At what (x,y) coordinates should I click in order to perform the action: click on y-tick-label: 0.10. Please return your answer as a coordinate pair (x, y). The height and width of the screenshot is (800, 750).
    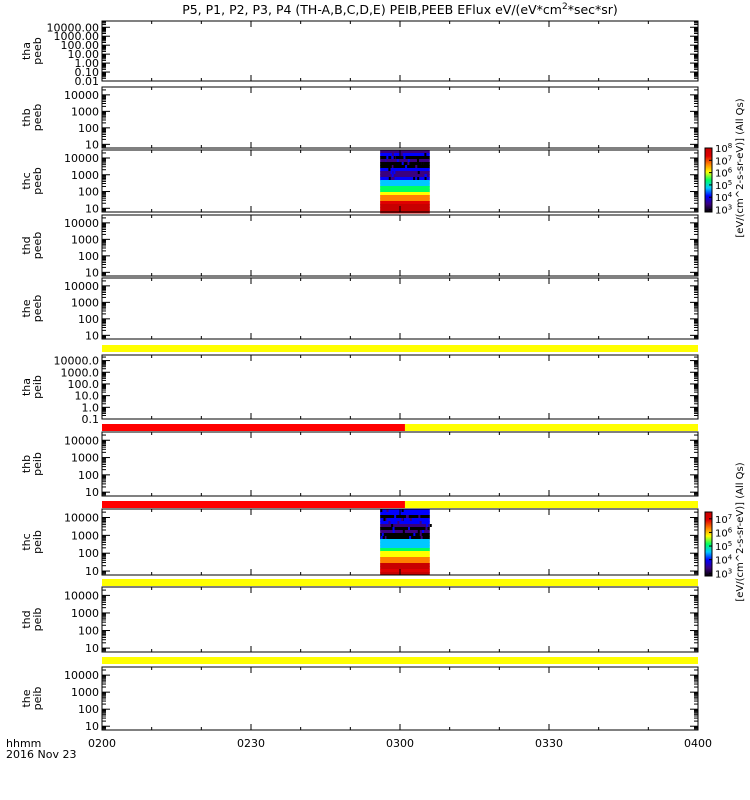
    Looking at the image, I should click on (87, 72).